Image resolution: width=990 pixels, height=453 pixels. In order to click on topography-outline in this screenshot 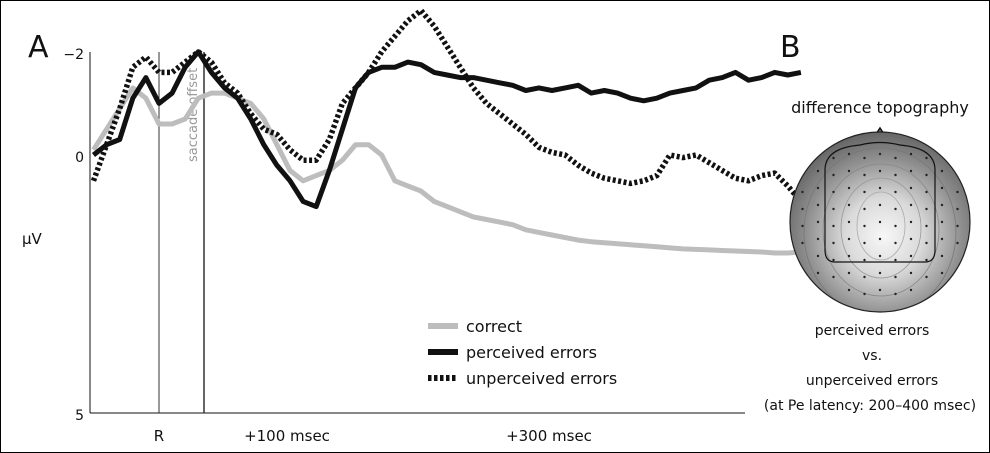, I will do `click(880, 222)`.